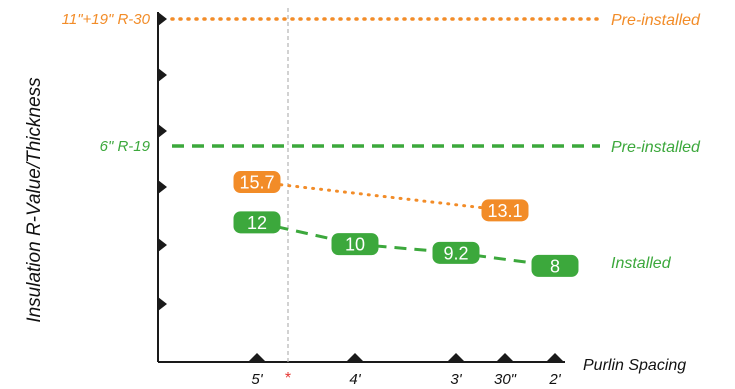 The height and width of the screenshot is (389, 735). I want to click on x-tick-label-0: 5', so click(257, 379).